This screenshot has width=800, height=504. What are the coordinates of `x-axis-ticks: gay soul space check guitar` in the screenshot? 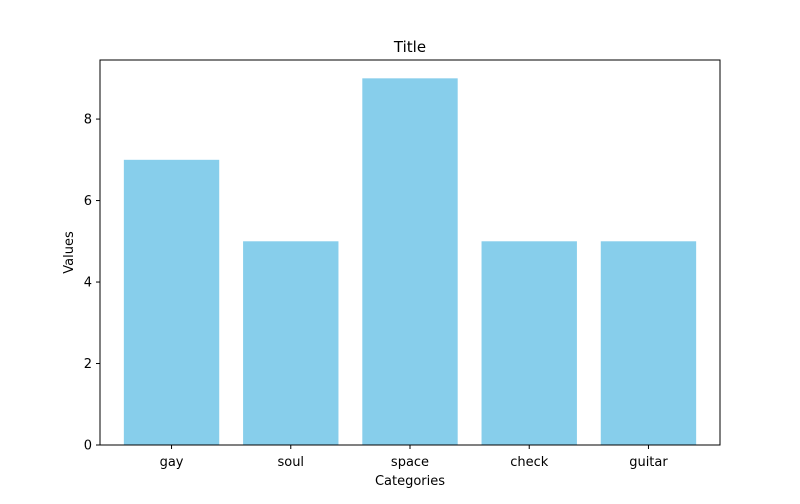 It's located at (414, 457).